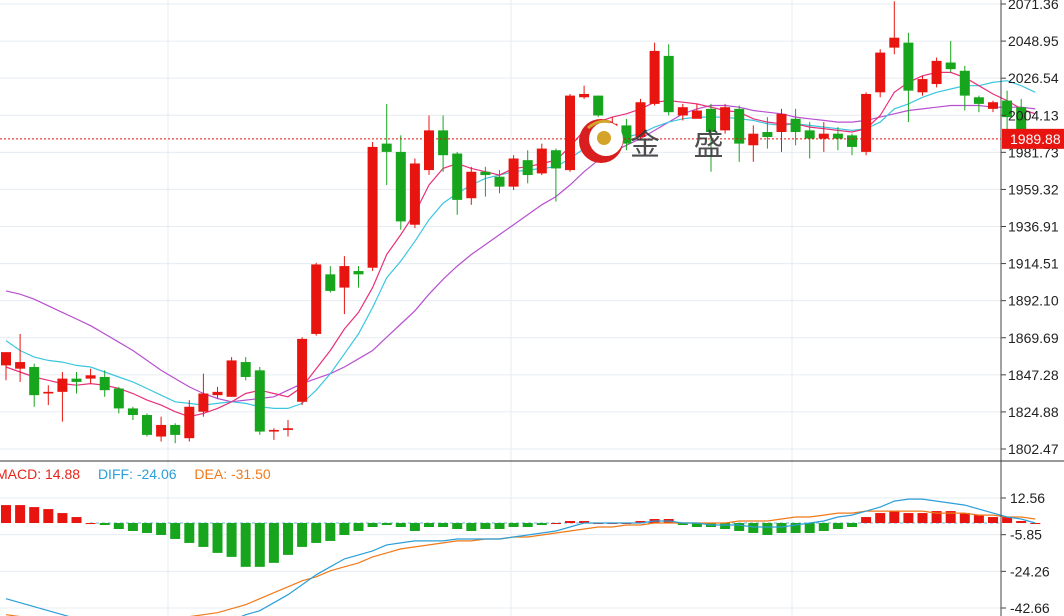  Describe the element at coordinates (1033, 375) in the screenshot. I see `y-tick-label: 1847.28` at that location.